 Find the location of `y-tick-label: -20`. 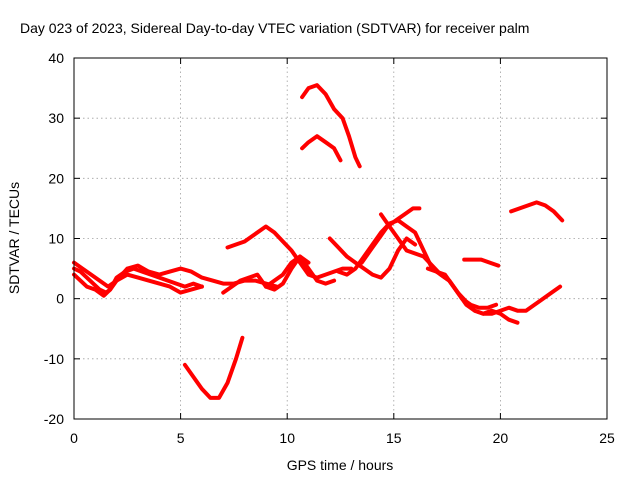

y-tick-label: -20 is located at coordinates (54, 419).